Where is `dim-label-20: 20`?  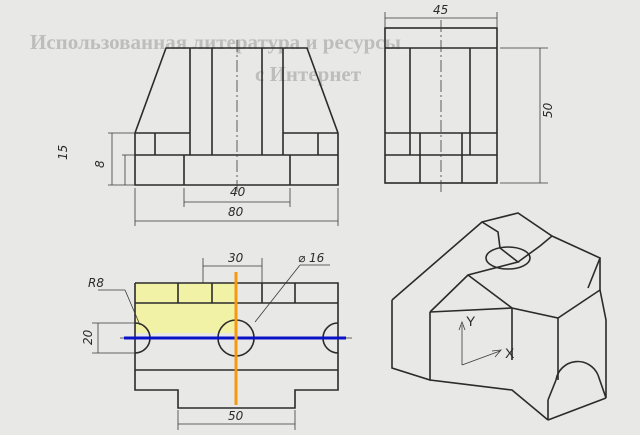 dim-label-20: 20 is located at coordinates (88, 337).